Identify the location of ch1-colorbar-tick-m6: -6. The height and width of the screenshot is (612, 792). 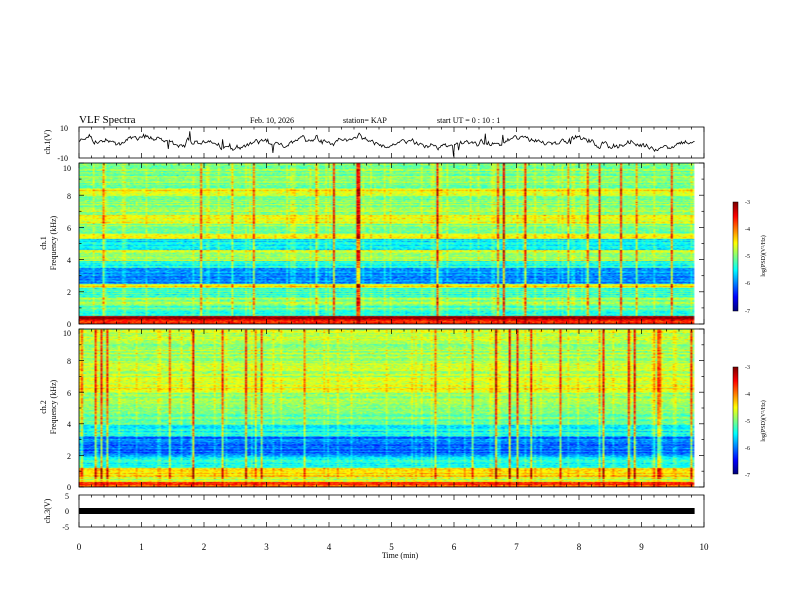
(747, 284).